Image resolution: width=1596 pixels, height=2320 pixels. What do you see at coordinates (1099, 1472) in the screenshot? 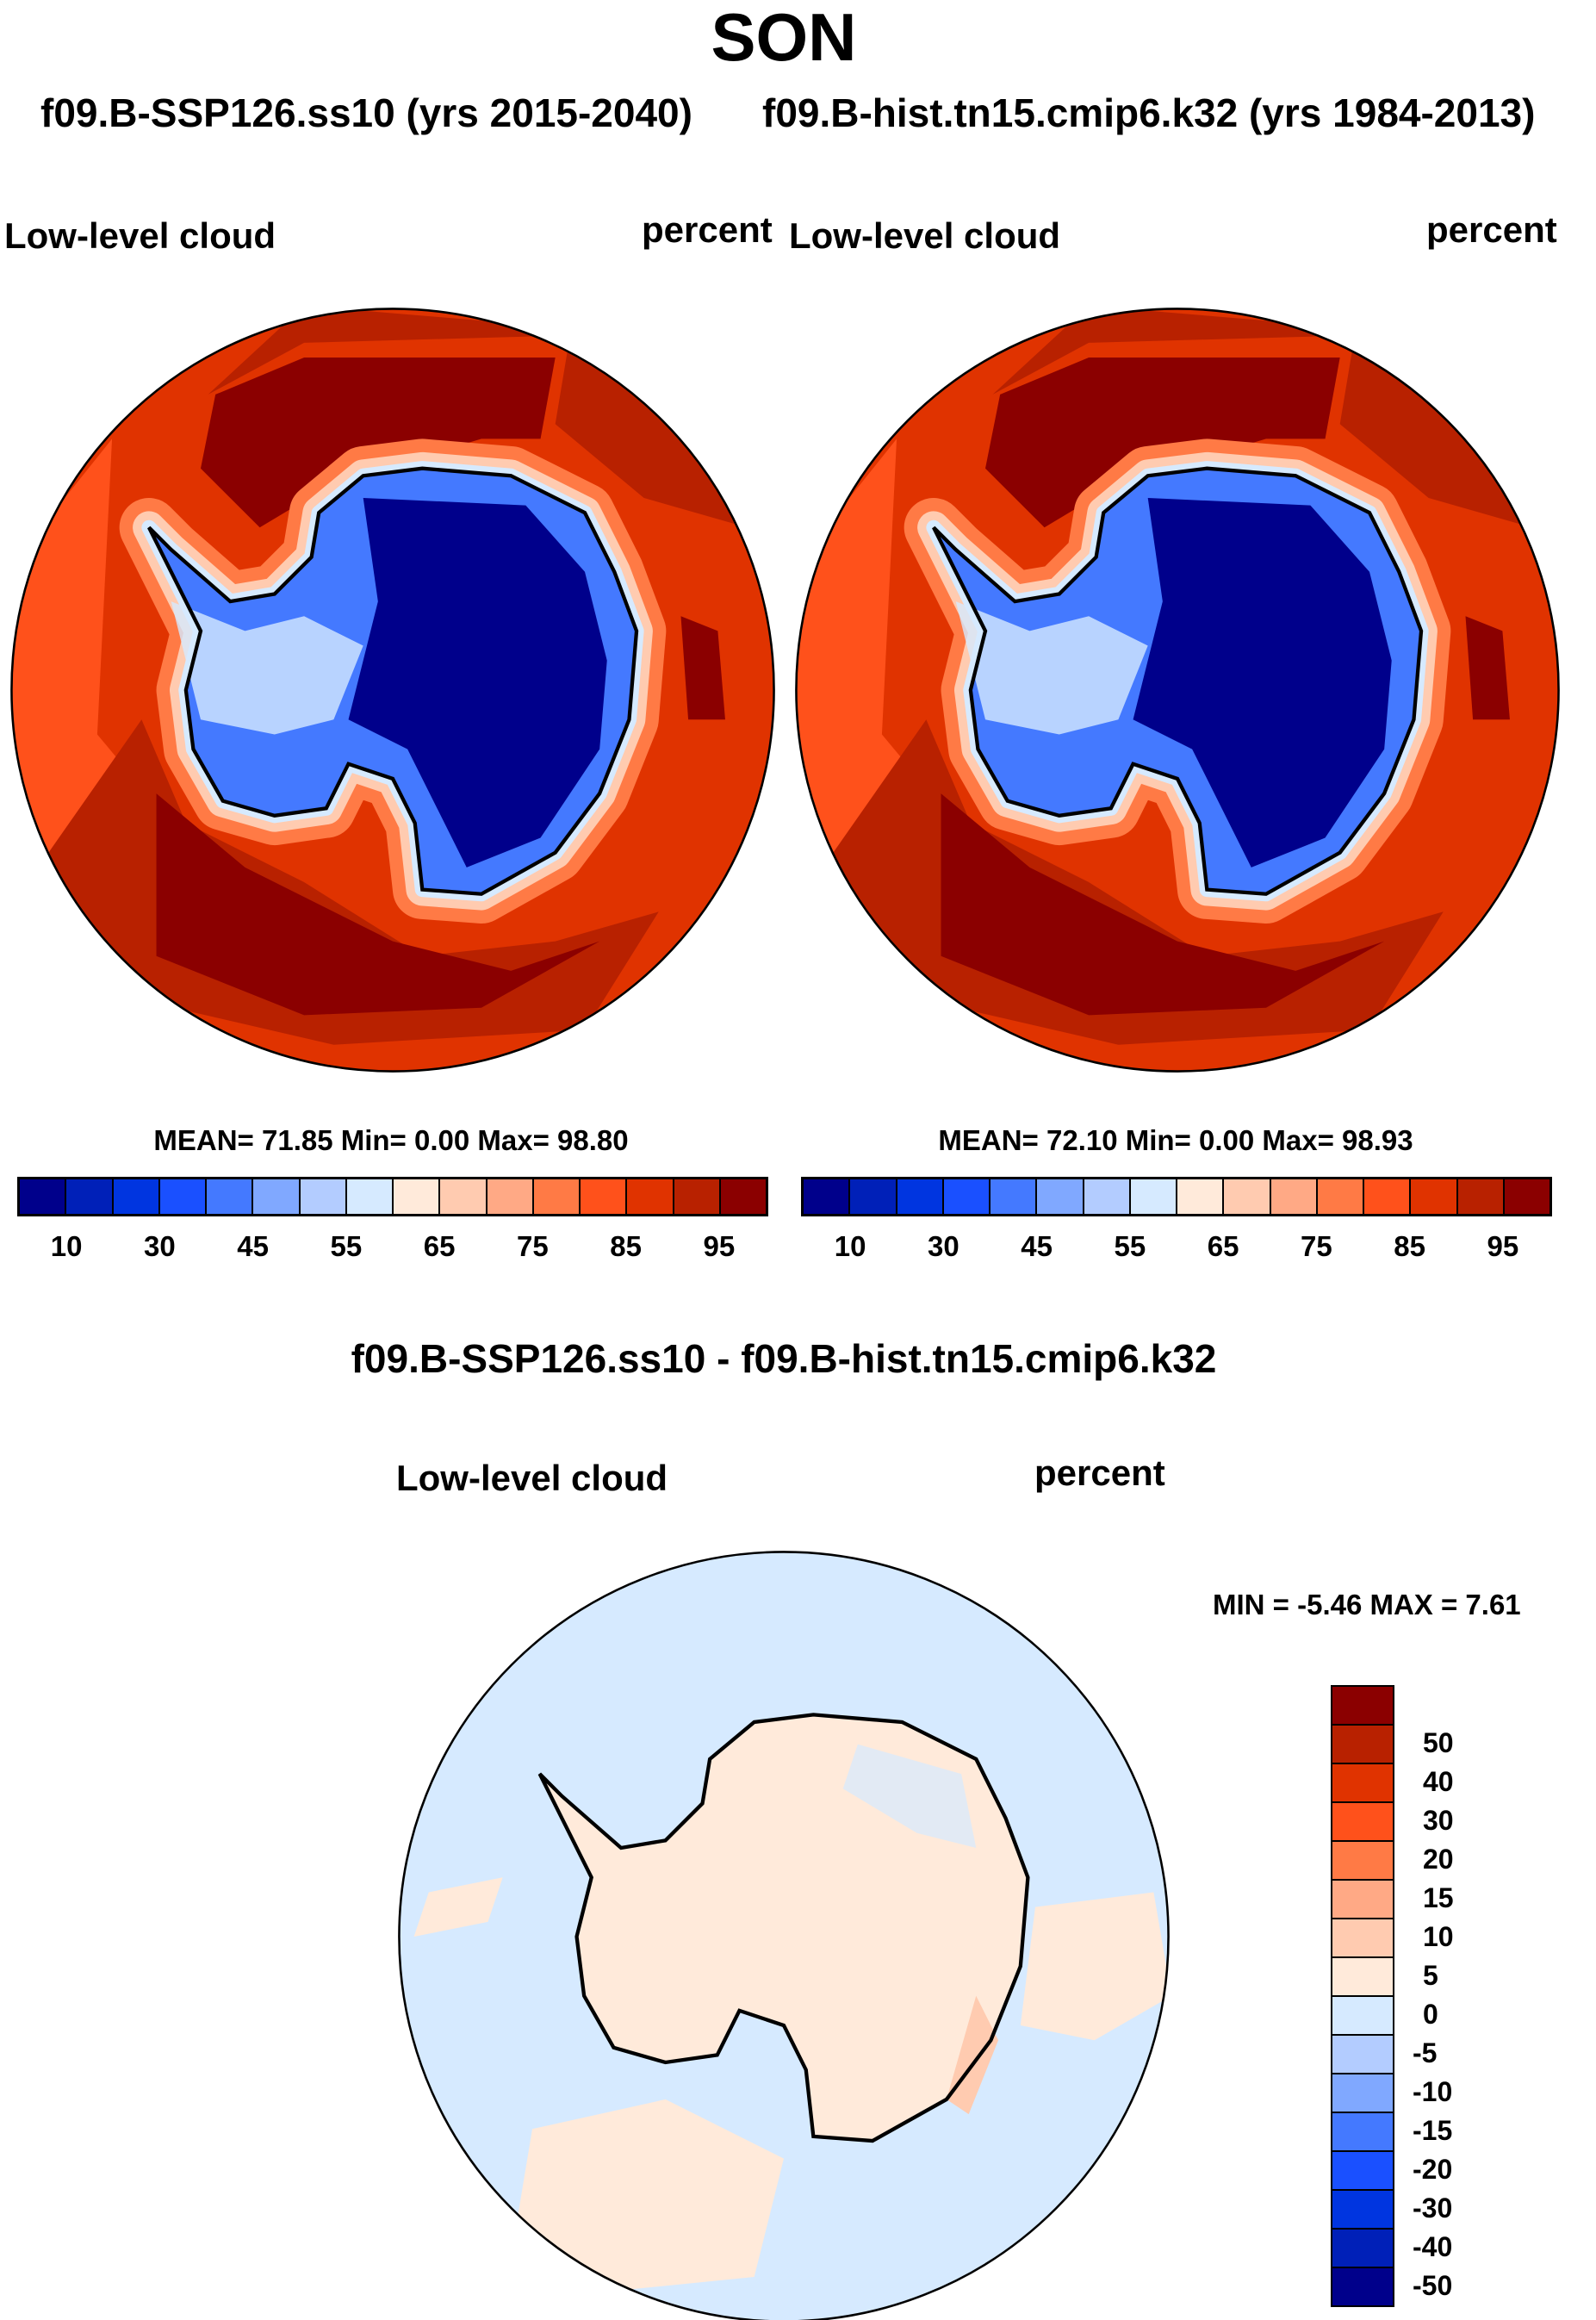
I see `panel3-units: percent` at bounding box center [1099, 1472].